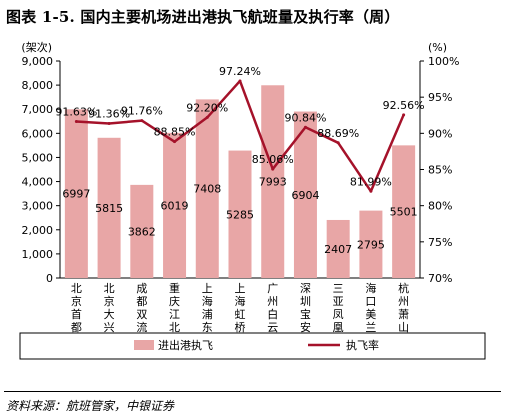 The height and width of the screenshot is (419, 505). What do you see at coordinates (440, 170) in the screenshot?
I see `right-tick-label: 85%` at bounding box center [440, 170].